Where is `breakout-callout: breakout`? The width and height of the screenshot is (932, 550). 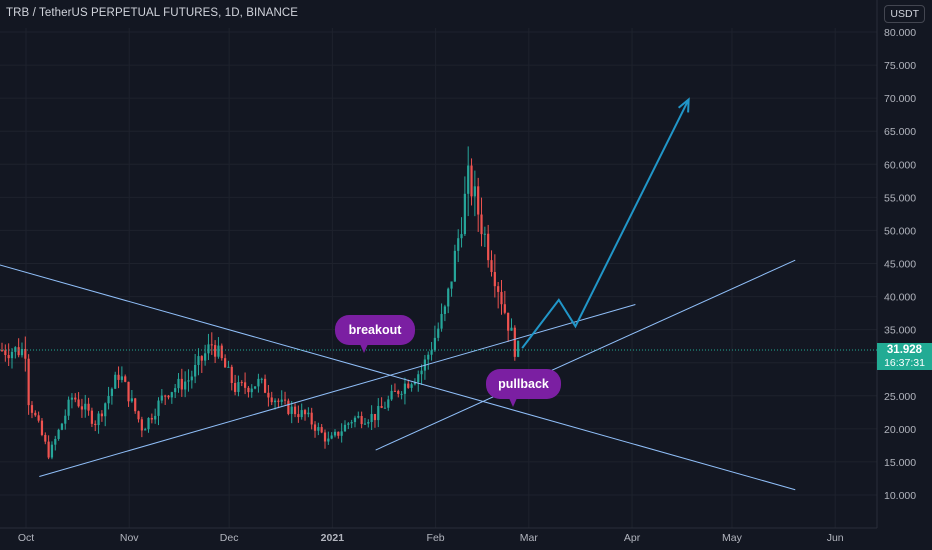 breakout-callout: breakout is located at coordinates (375, 330).